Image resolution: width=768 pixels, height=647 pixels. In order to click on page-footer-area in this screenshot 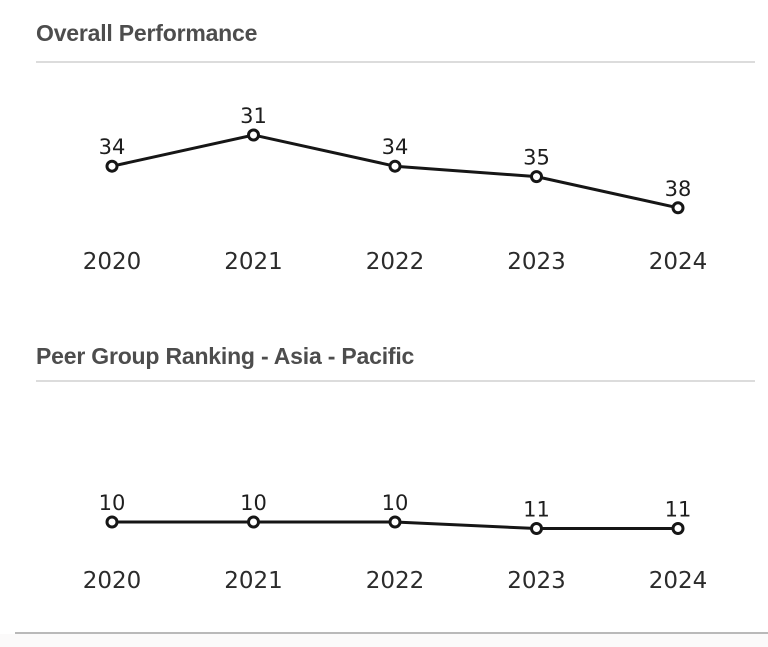, I will do `click(384, 640)`.